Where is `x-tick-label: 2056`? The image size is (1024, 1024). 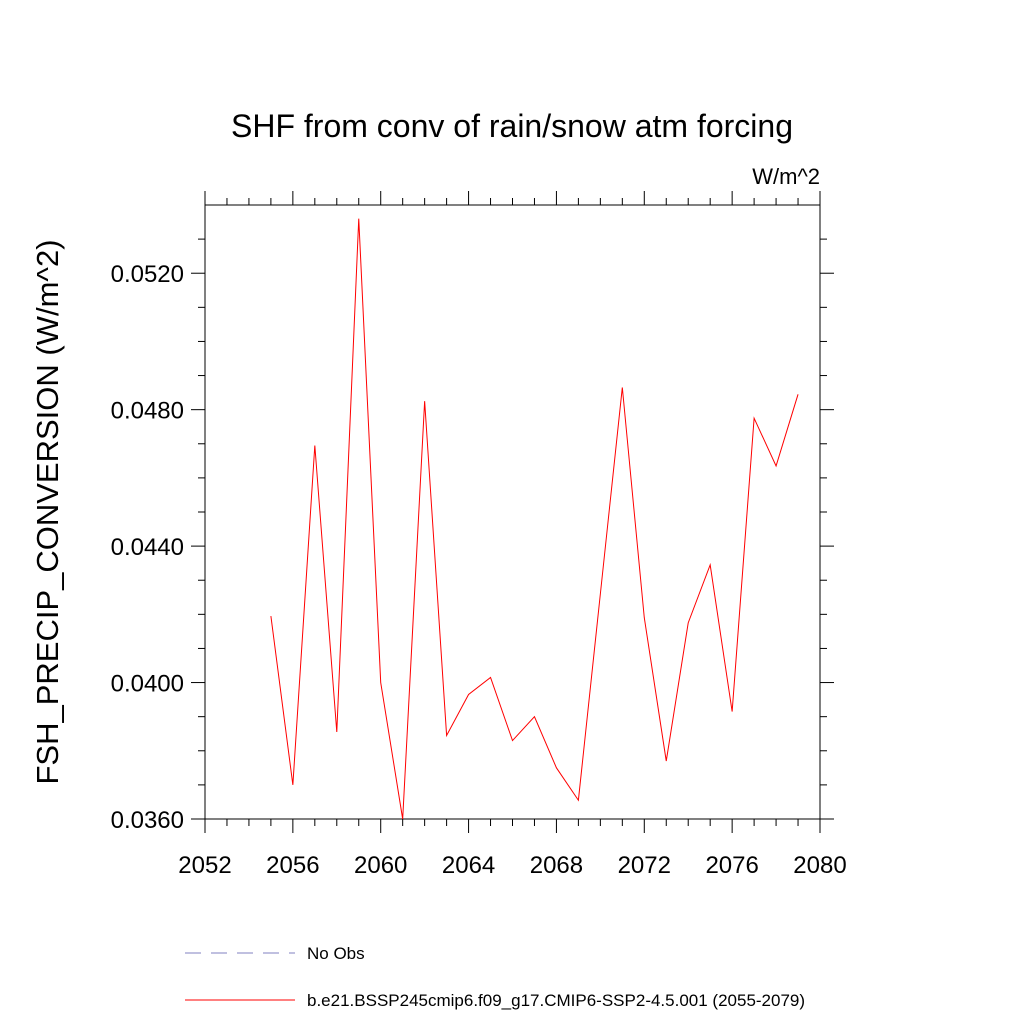
x-tick-label: 2056 is located at coordinates (292, 865).